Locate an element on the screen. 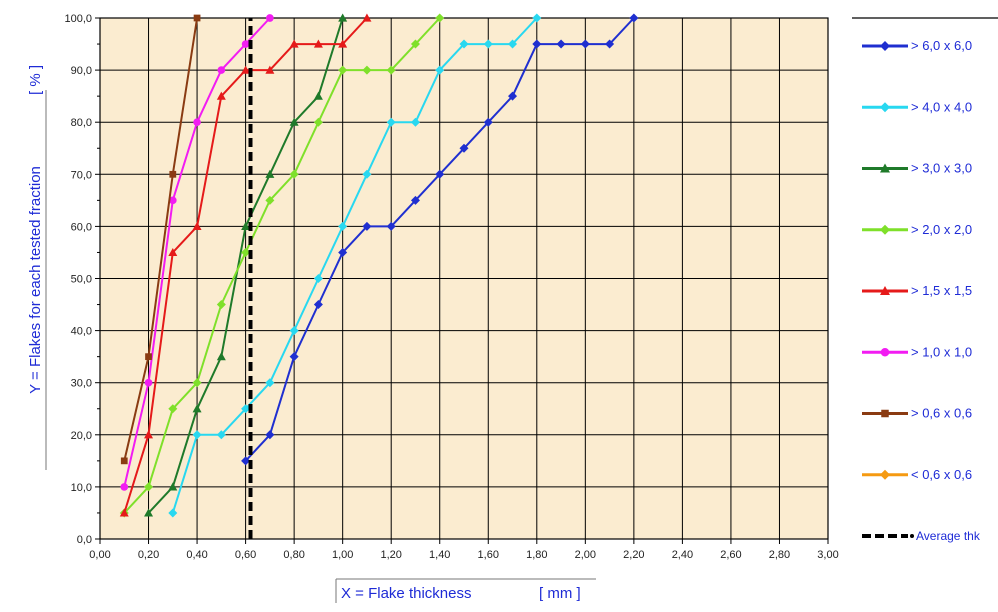  legend-item: Average thk is located at coordinates (921, 536).